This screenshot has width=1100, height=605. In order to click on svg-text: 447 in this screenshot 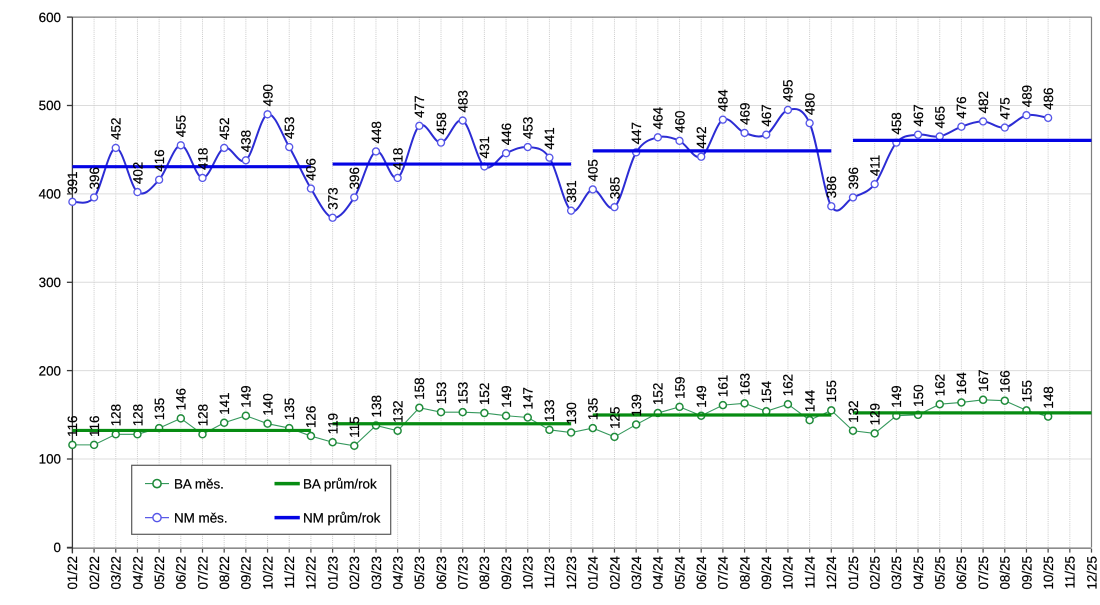, I will do `click(636, 133)`.